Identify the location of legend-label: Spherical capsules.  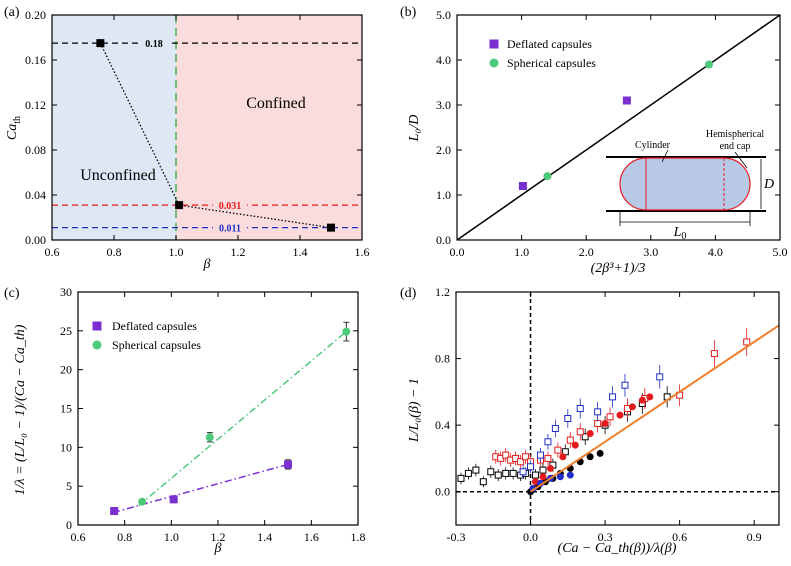
(156, 345).